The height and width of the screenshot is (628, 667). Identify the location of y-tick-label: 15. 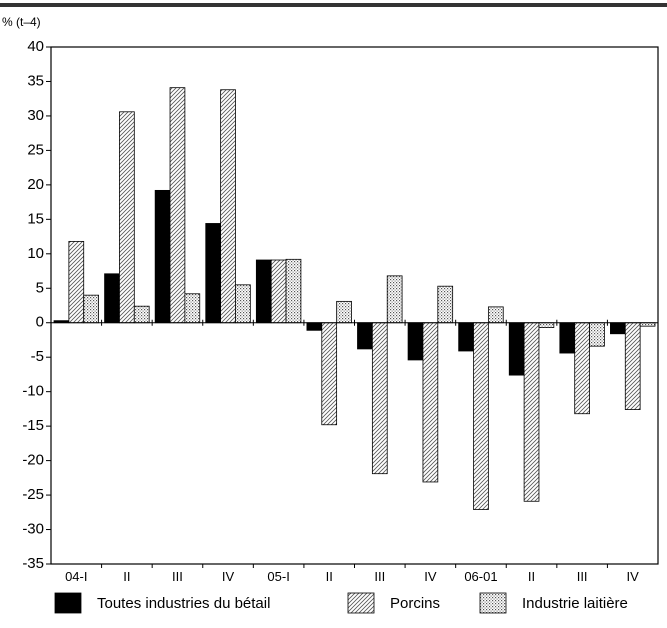
(35, 218).